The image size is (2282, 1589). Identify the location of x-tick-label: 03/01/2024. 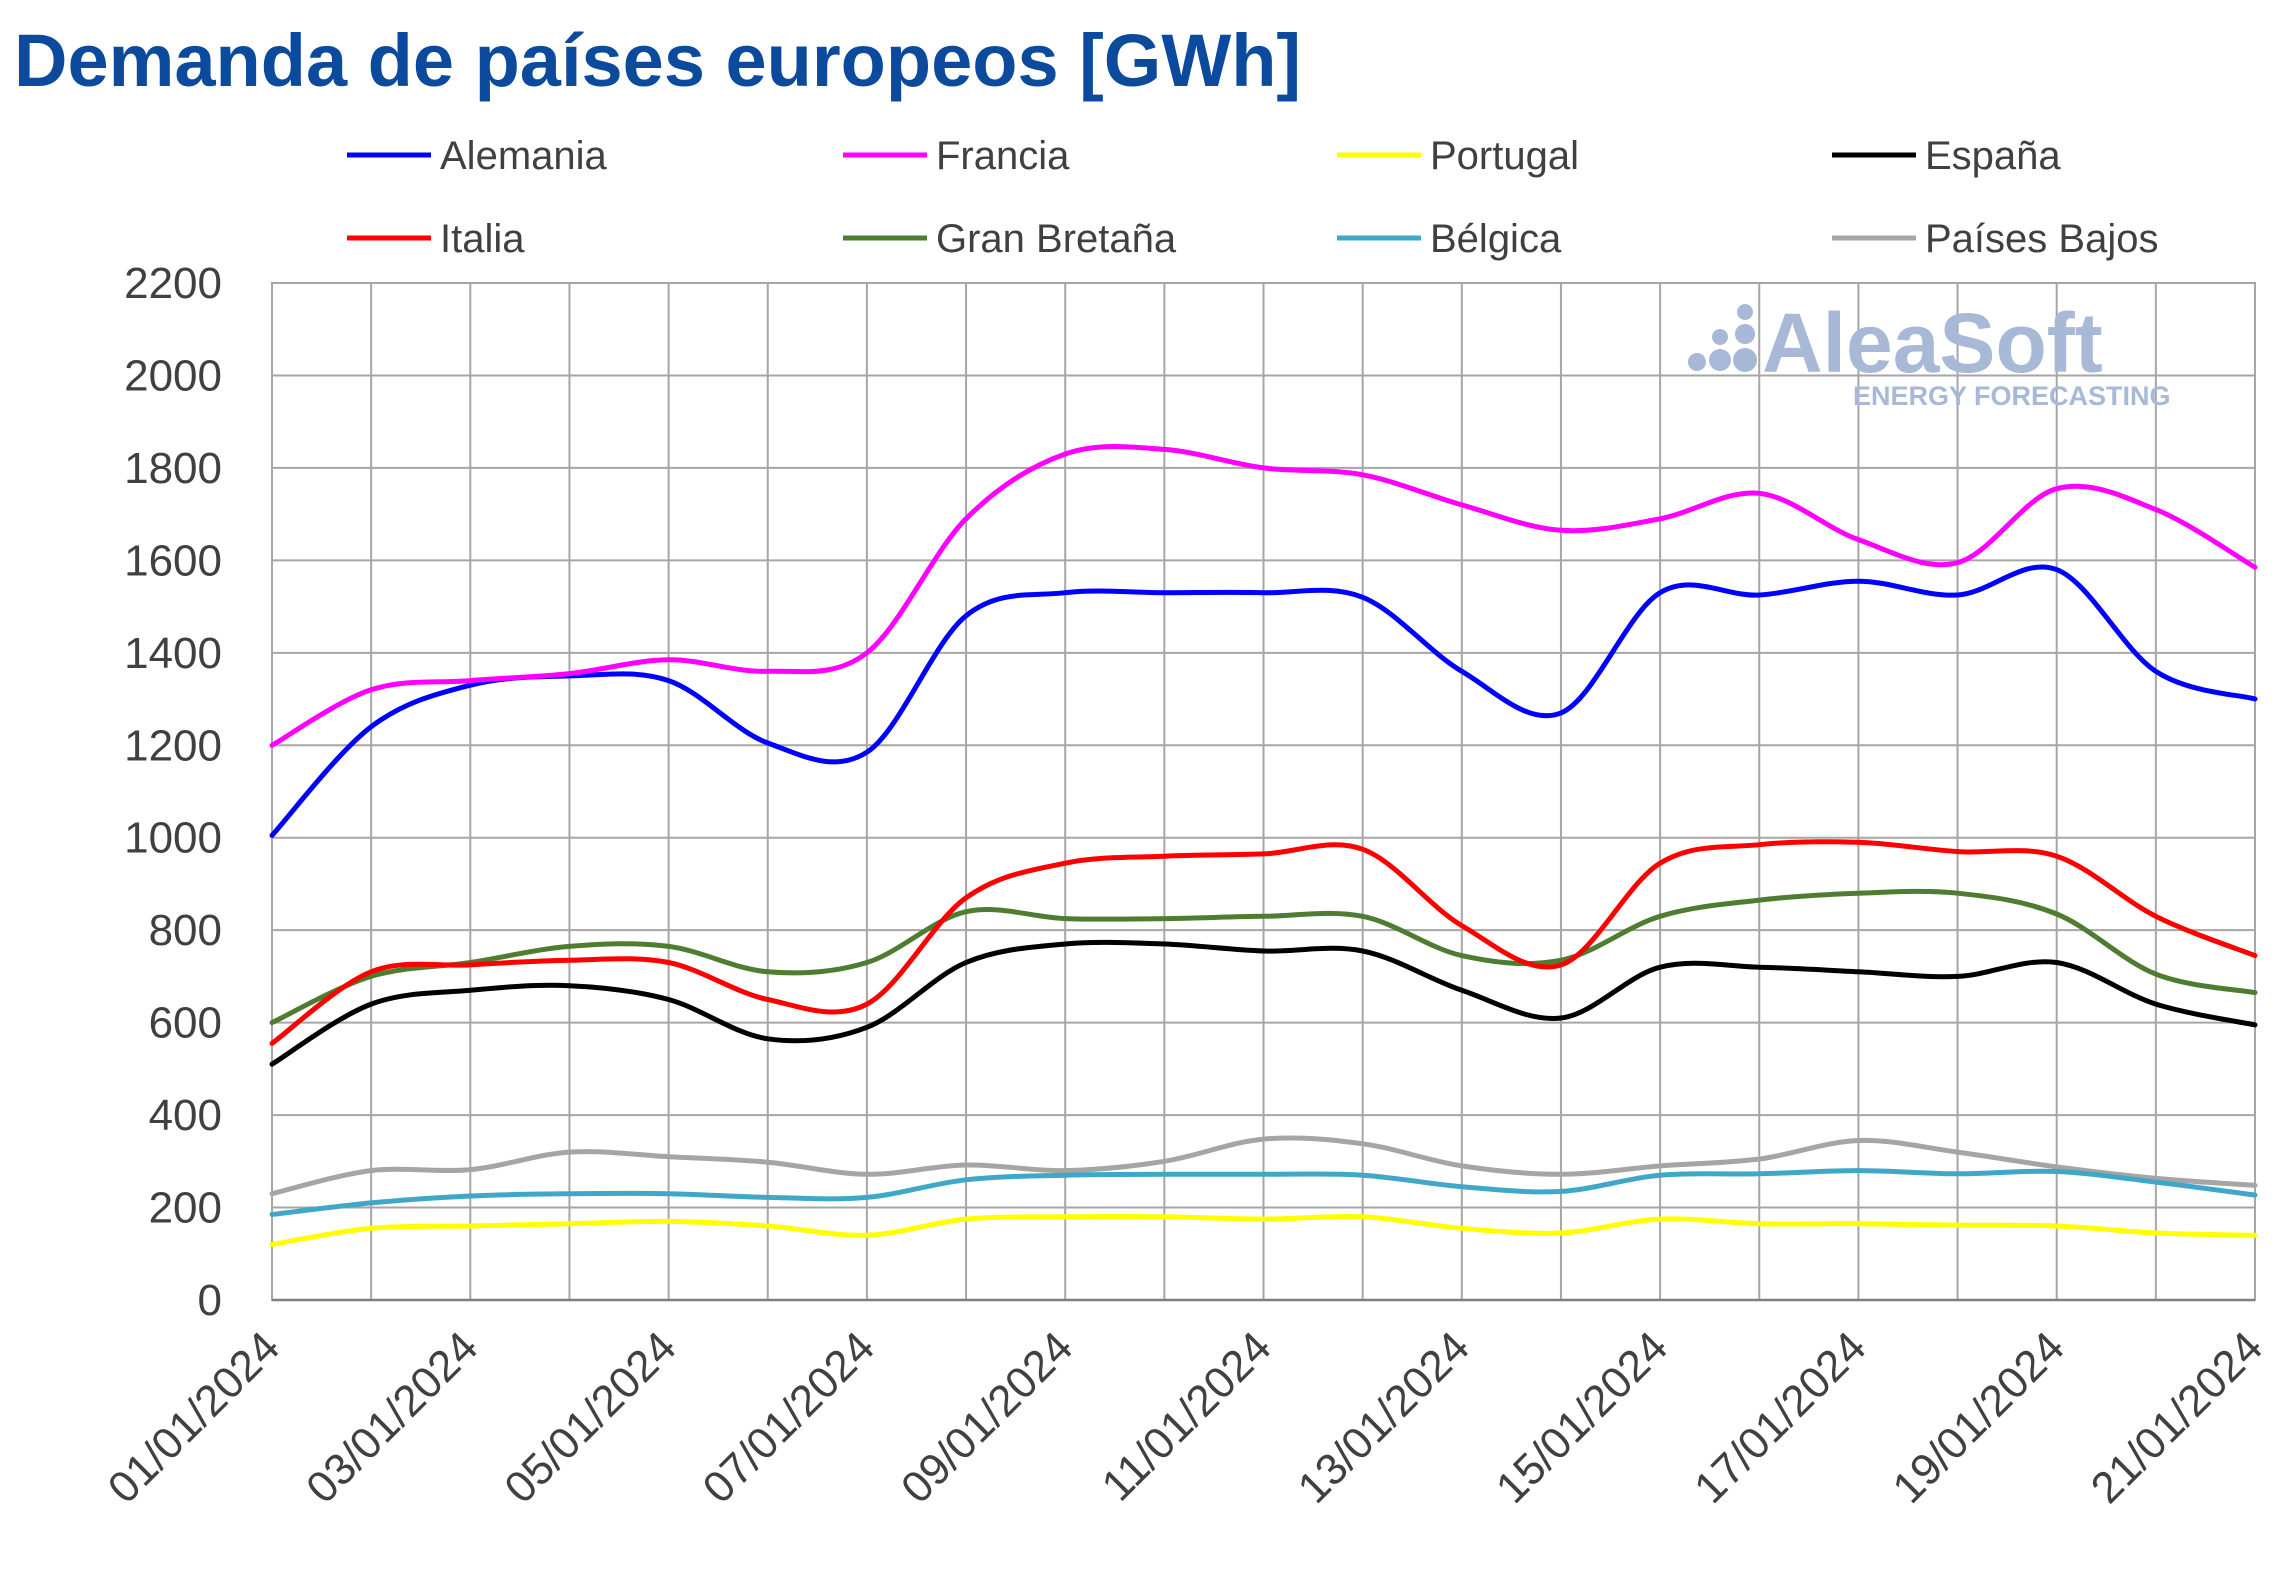
(392, 1417).